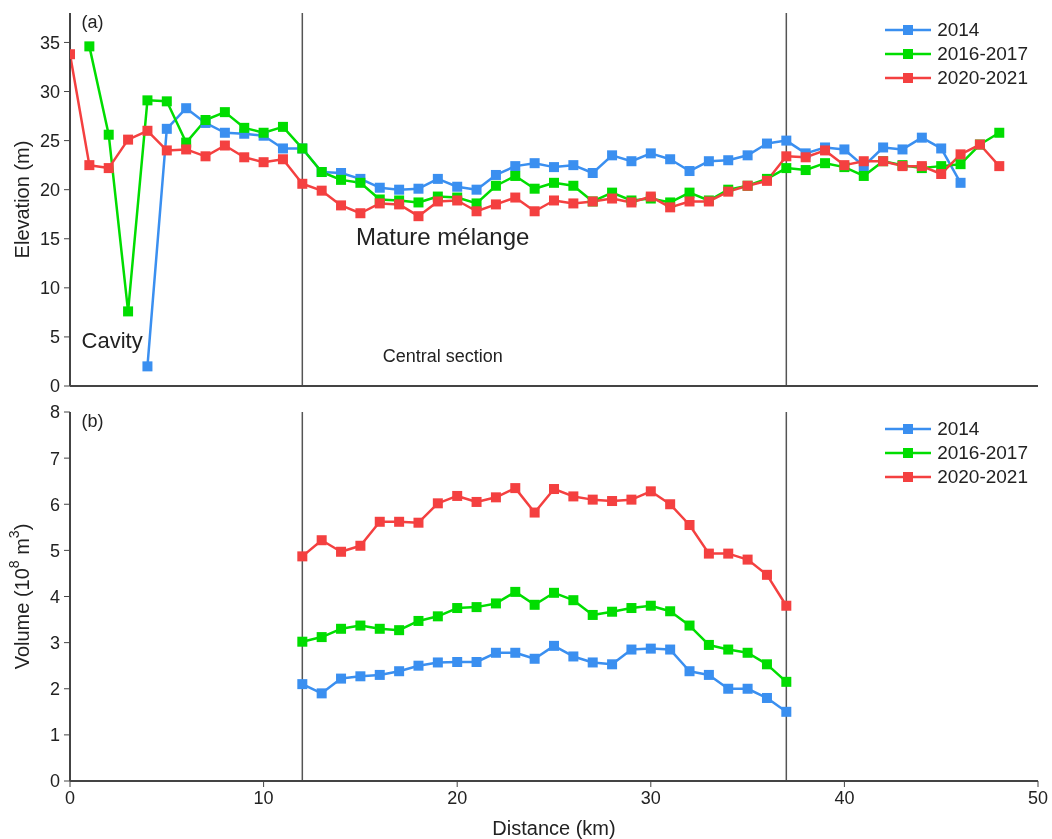 This screenshot has height=839, width=1052. What do you see at coordinates (49, 91) in the screenshot?
I see `y-tick-label: 30` at bounding box center [49, 91].